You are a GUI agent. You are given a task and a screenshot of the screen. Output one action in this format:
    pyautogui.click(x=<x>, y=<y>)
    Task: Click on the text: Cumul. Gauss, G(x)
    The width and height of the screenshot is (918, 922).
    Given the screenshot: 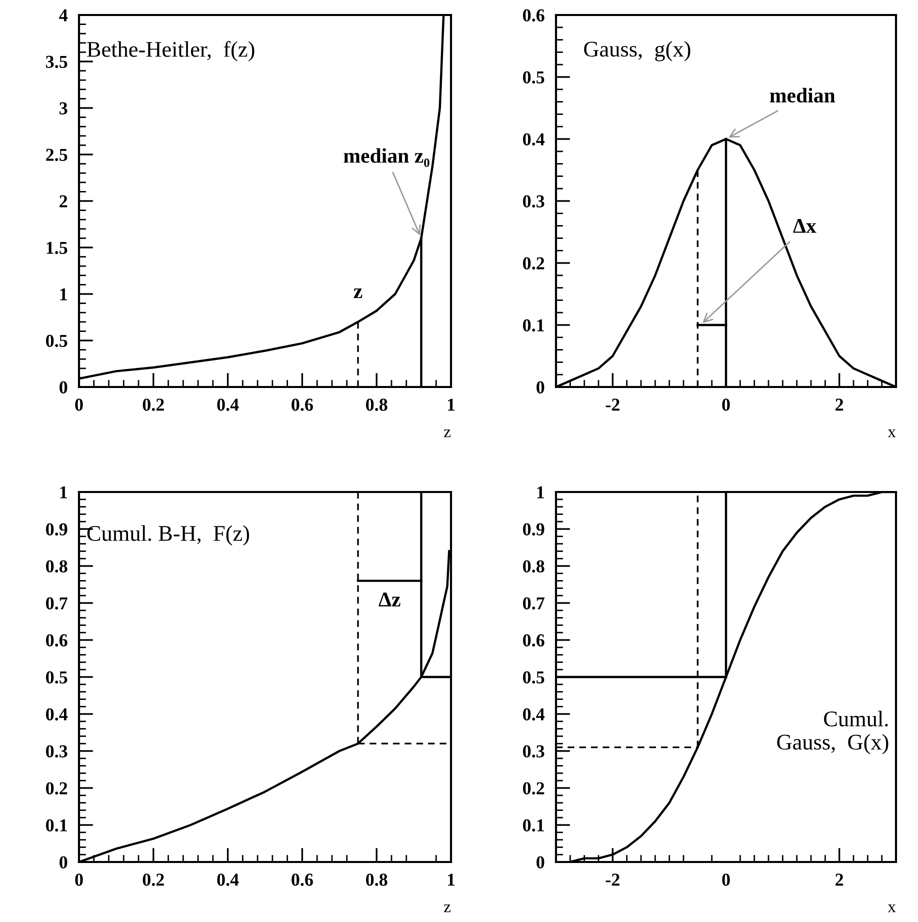 What is the action you would take?
    pyautogui.click(x=832, y=732)
    